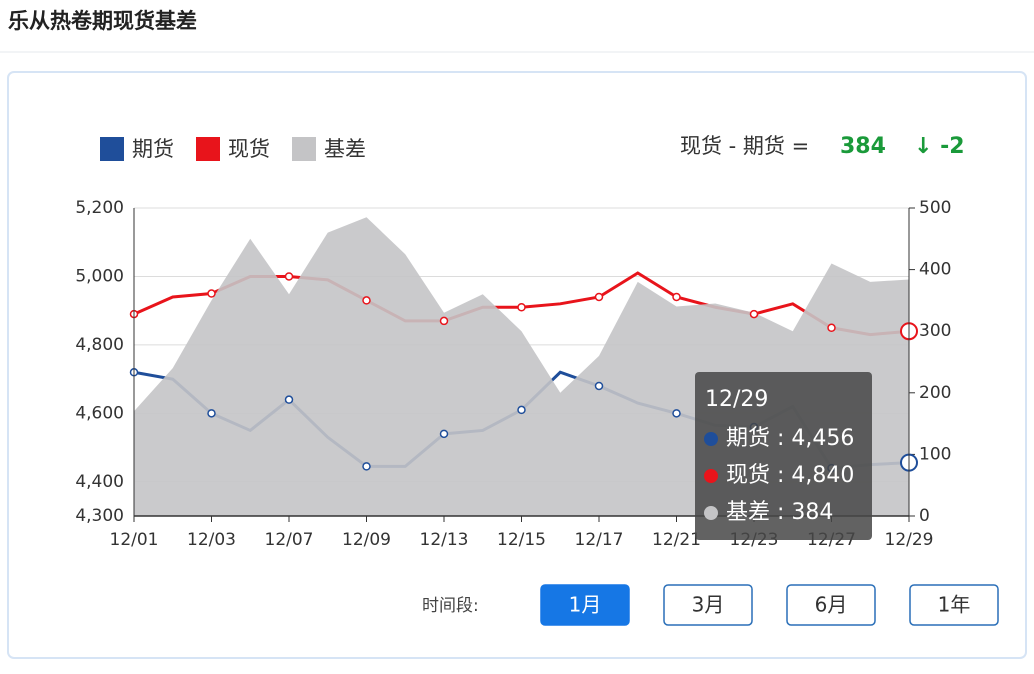 The width and height of the screenshot is (1034, 674). Describe the element at coordinates (450, 606) in the screenshot. I see `range-label: 时间段:` at that location.